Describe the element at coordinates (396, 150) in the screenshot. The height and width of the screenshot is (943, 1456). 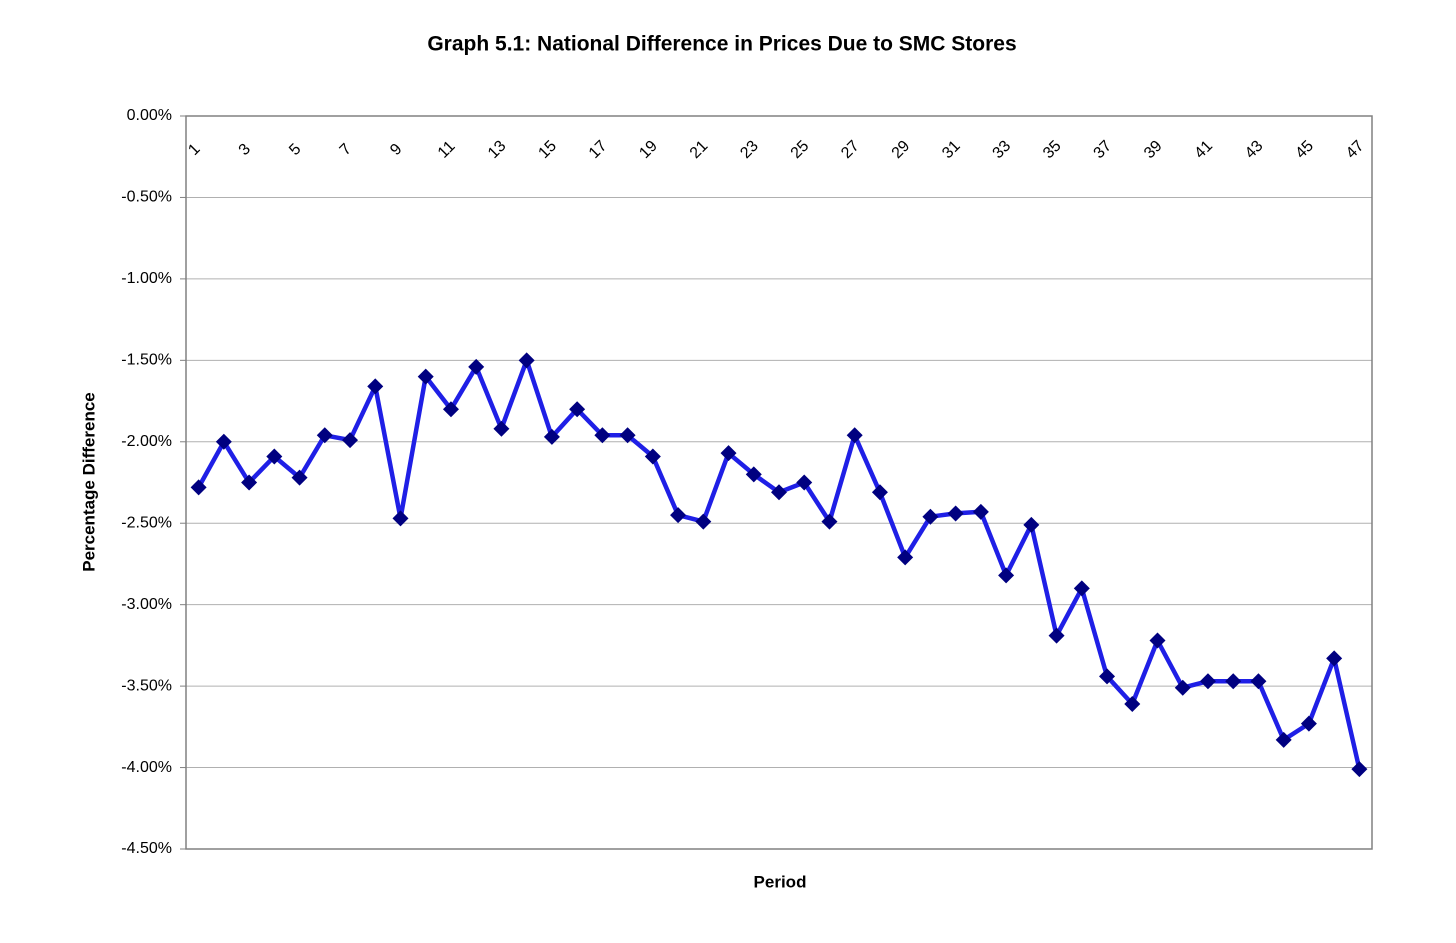
I see `x-tick-label: 9` at that location.